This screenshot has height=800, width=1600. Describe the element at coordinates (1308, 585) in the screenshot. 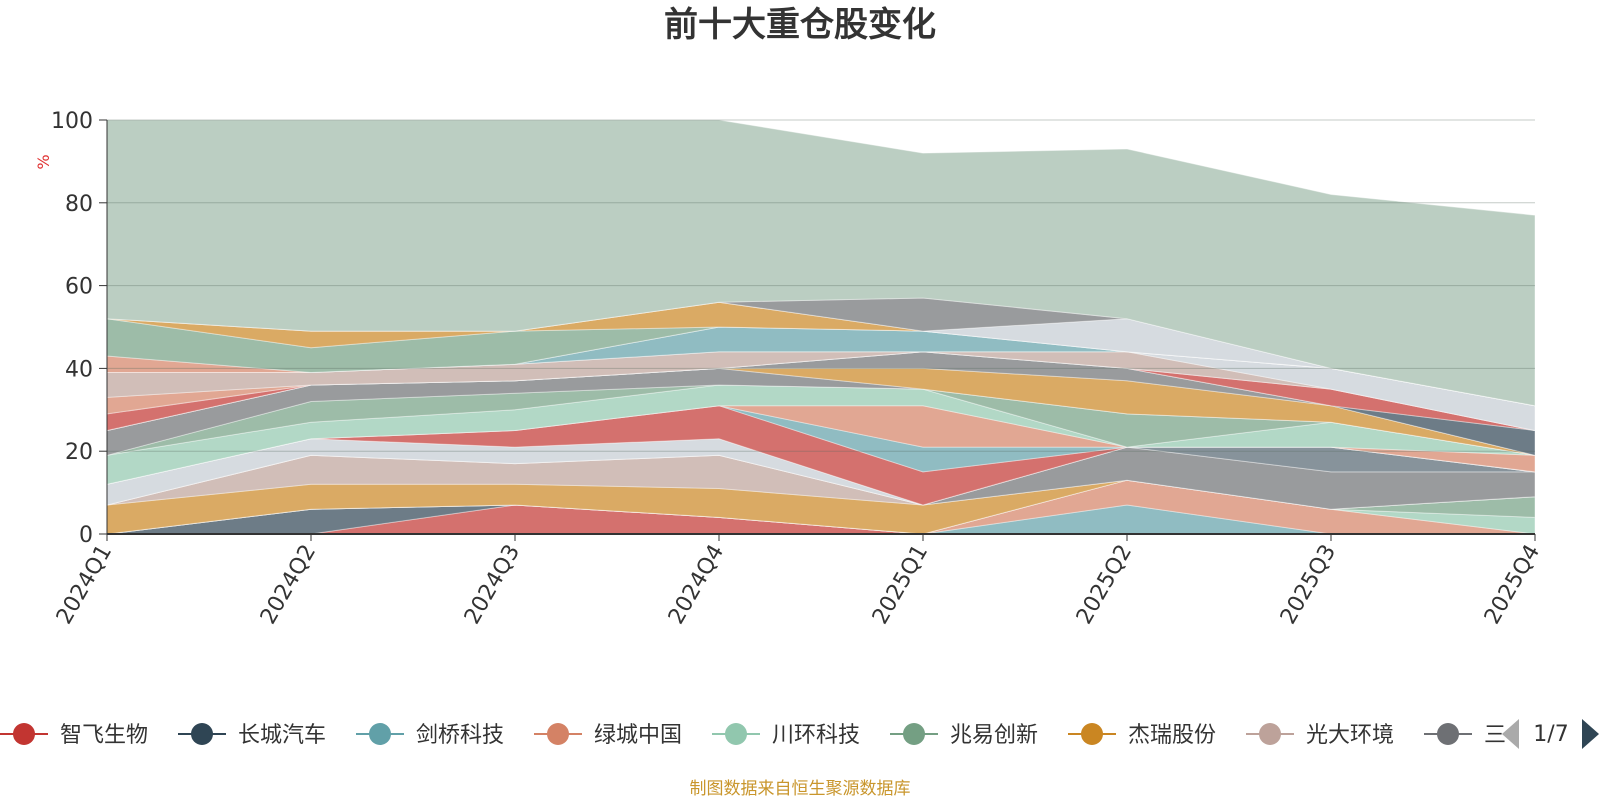

I see `x-tick-label: 2025Q3` at that location.